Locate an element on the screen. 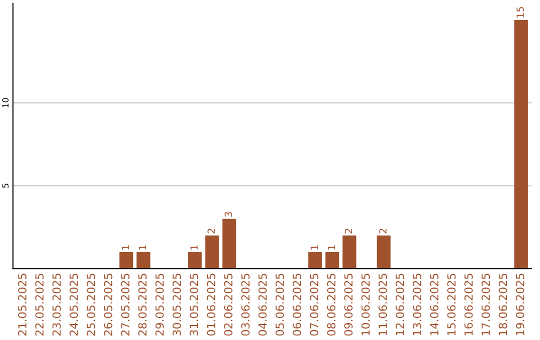  x-tick-label: 04.06.2025 is located at coordinates (262, 305).